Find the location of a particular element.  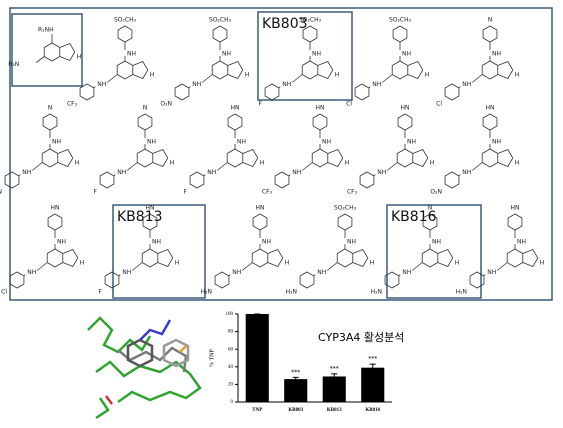

x-tick-label: KB816 is located at coordinates (372, 410).